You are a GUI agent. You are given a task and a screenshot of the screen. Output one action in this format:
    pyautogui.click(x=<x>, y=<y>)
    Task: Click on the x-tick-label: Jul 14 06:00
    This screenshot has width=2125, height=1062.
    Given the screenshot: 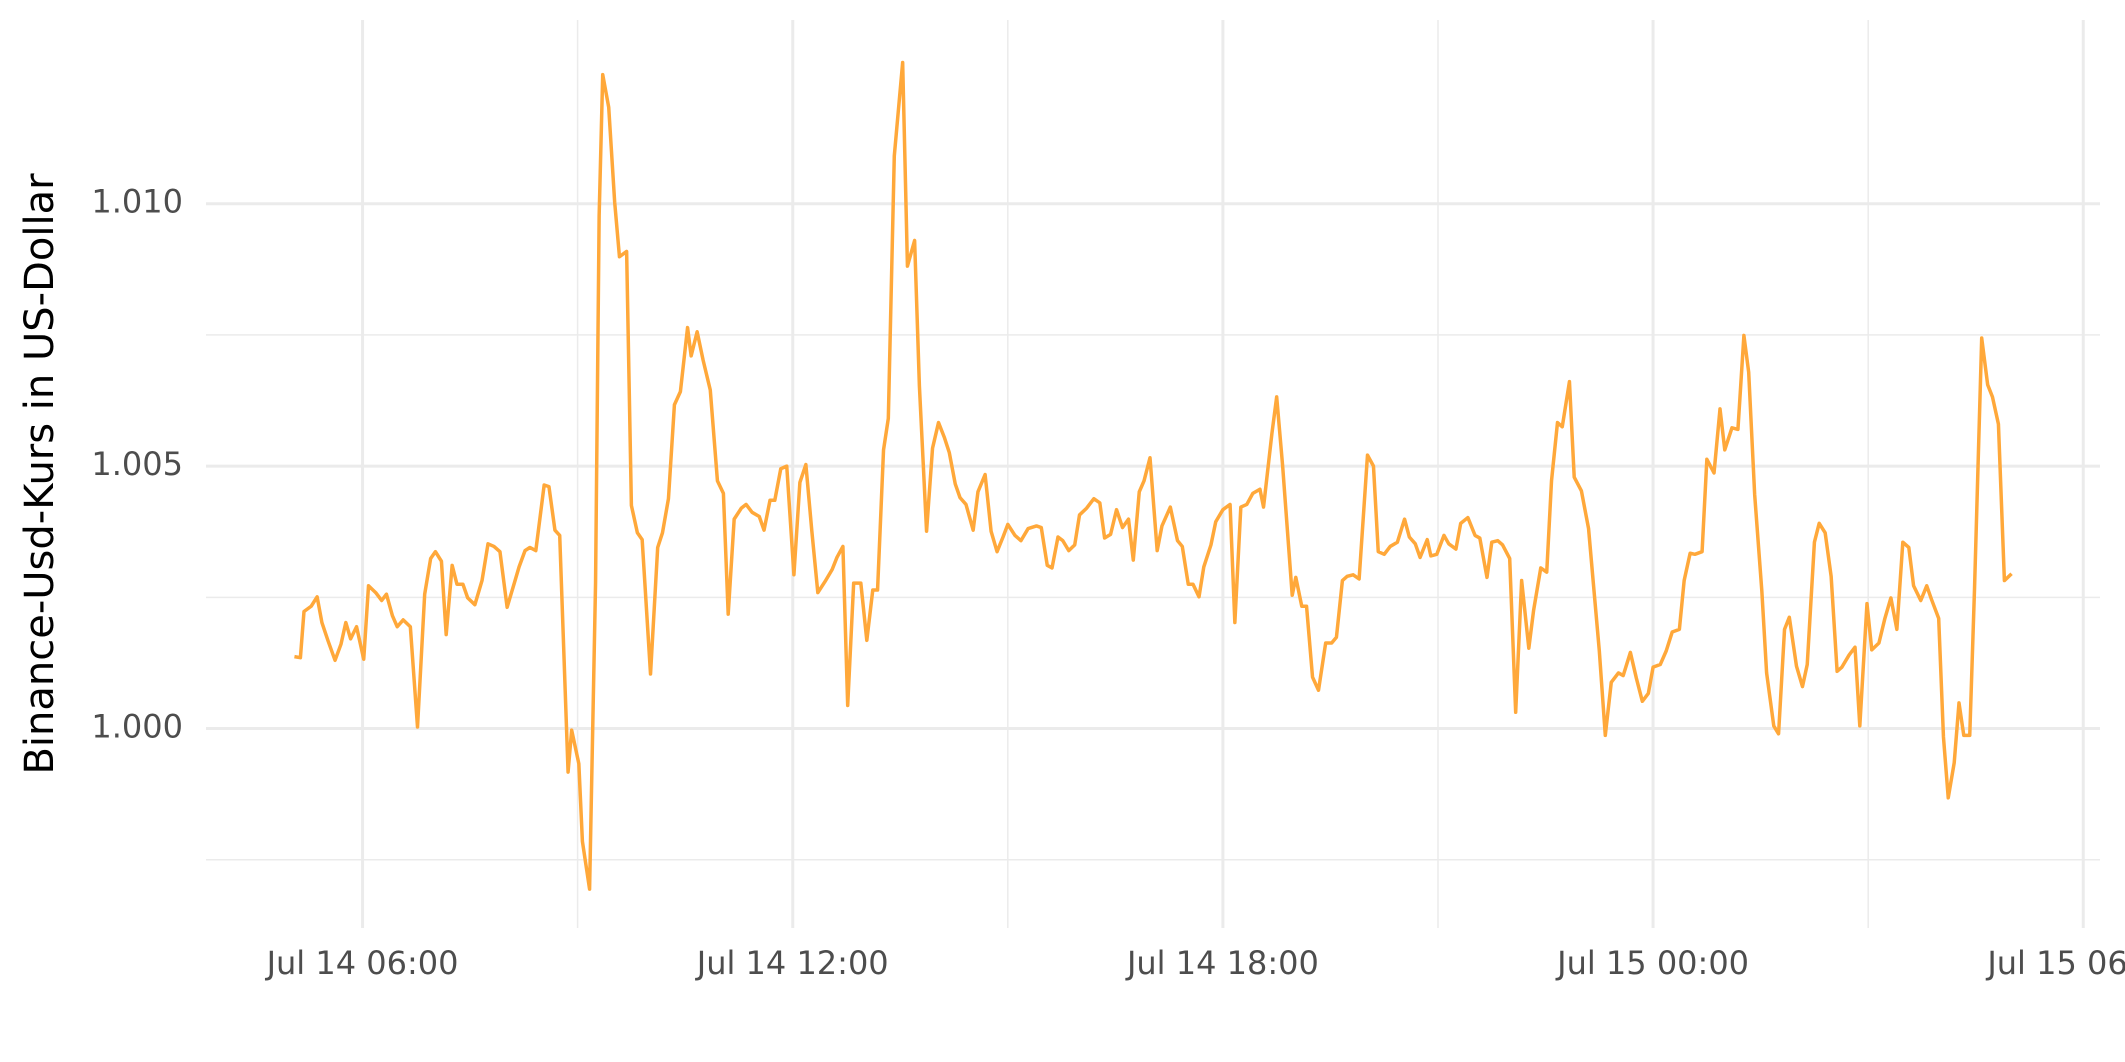 What is the action you would take?
    pyautogui.click(x=362, y=963)
    